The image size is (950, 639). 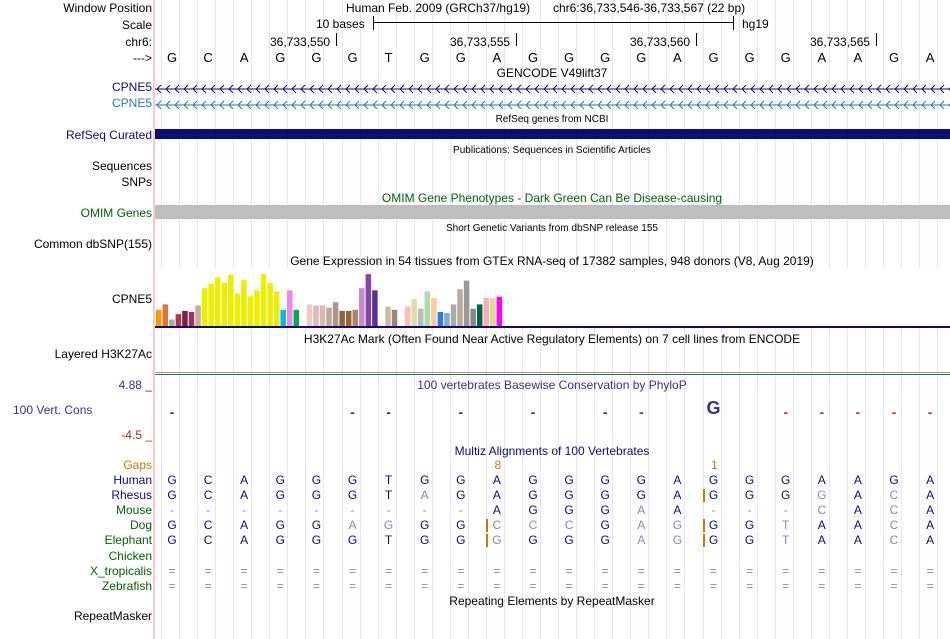 What do you see at coordinates (131, 87) in the screenshot?
I see `gencode-gene-1-label: CPNE5` at bounding box center [131, 87].